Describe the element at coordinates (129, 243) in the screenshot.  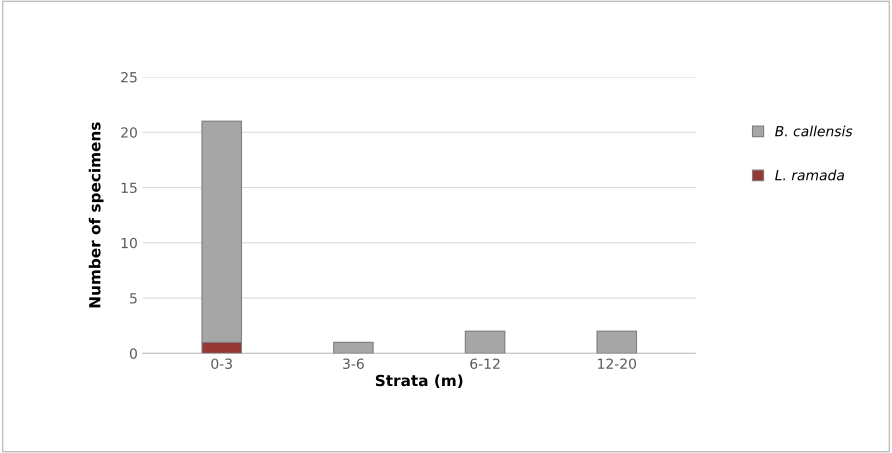
I see `y-tick-label: 10` at that location.